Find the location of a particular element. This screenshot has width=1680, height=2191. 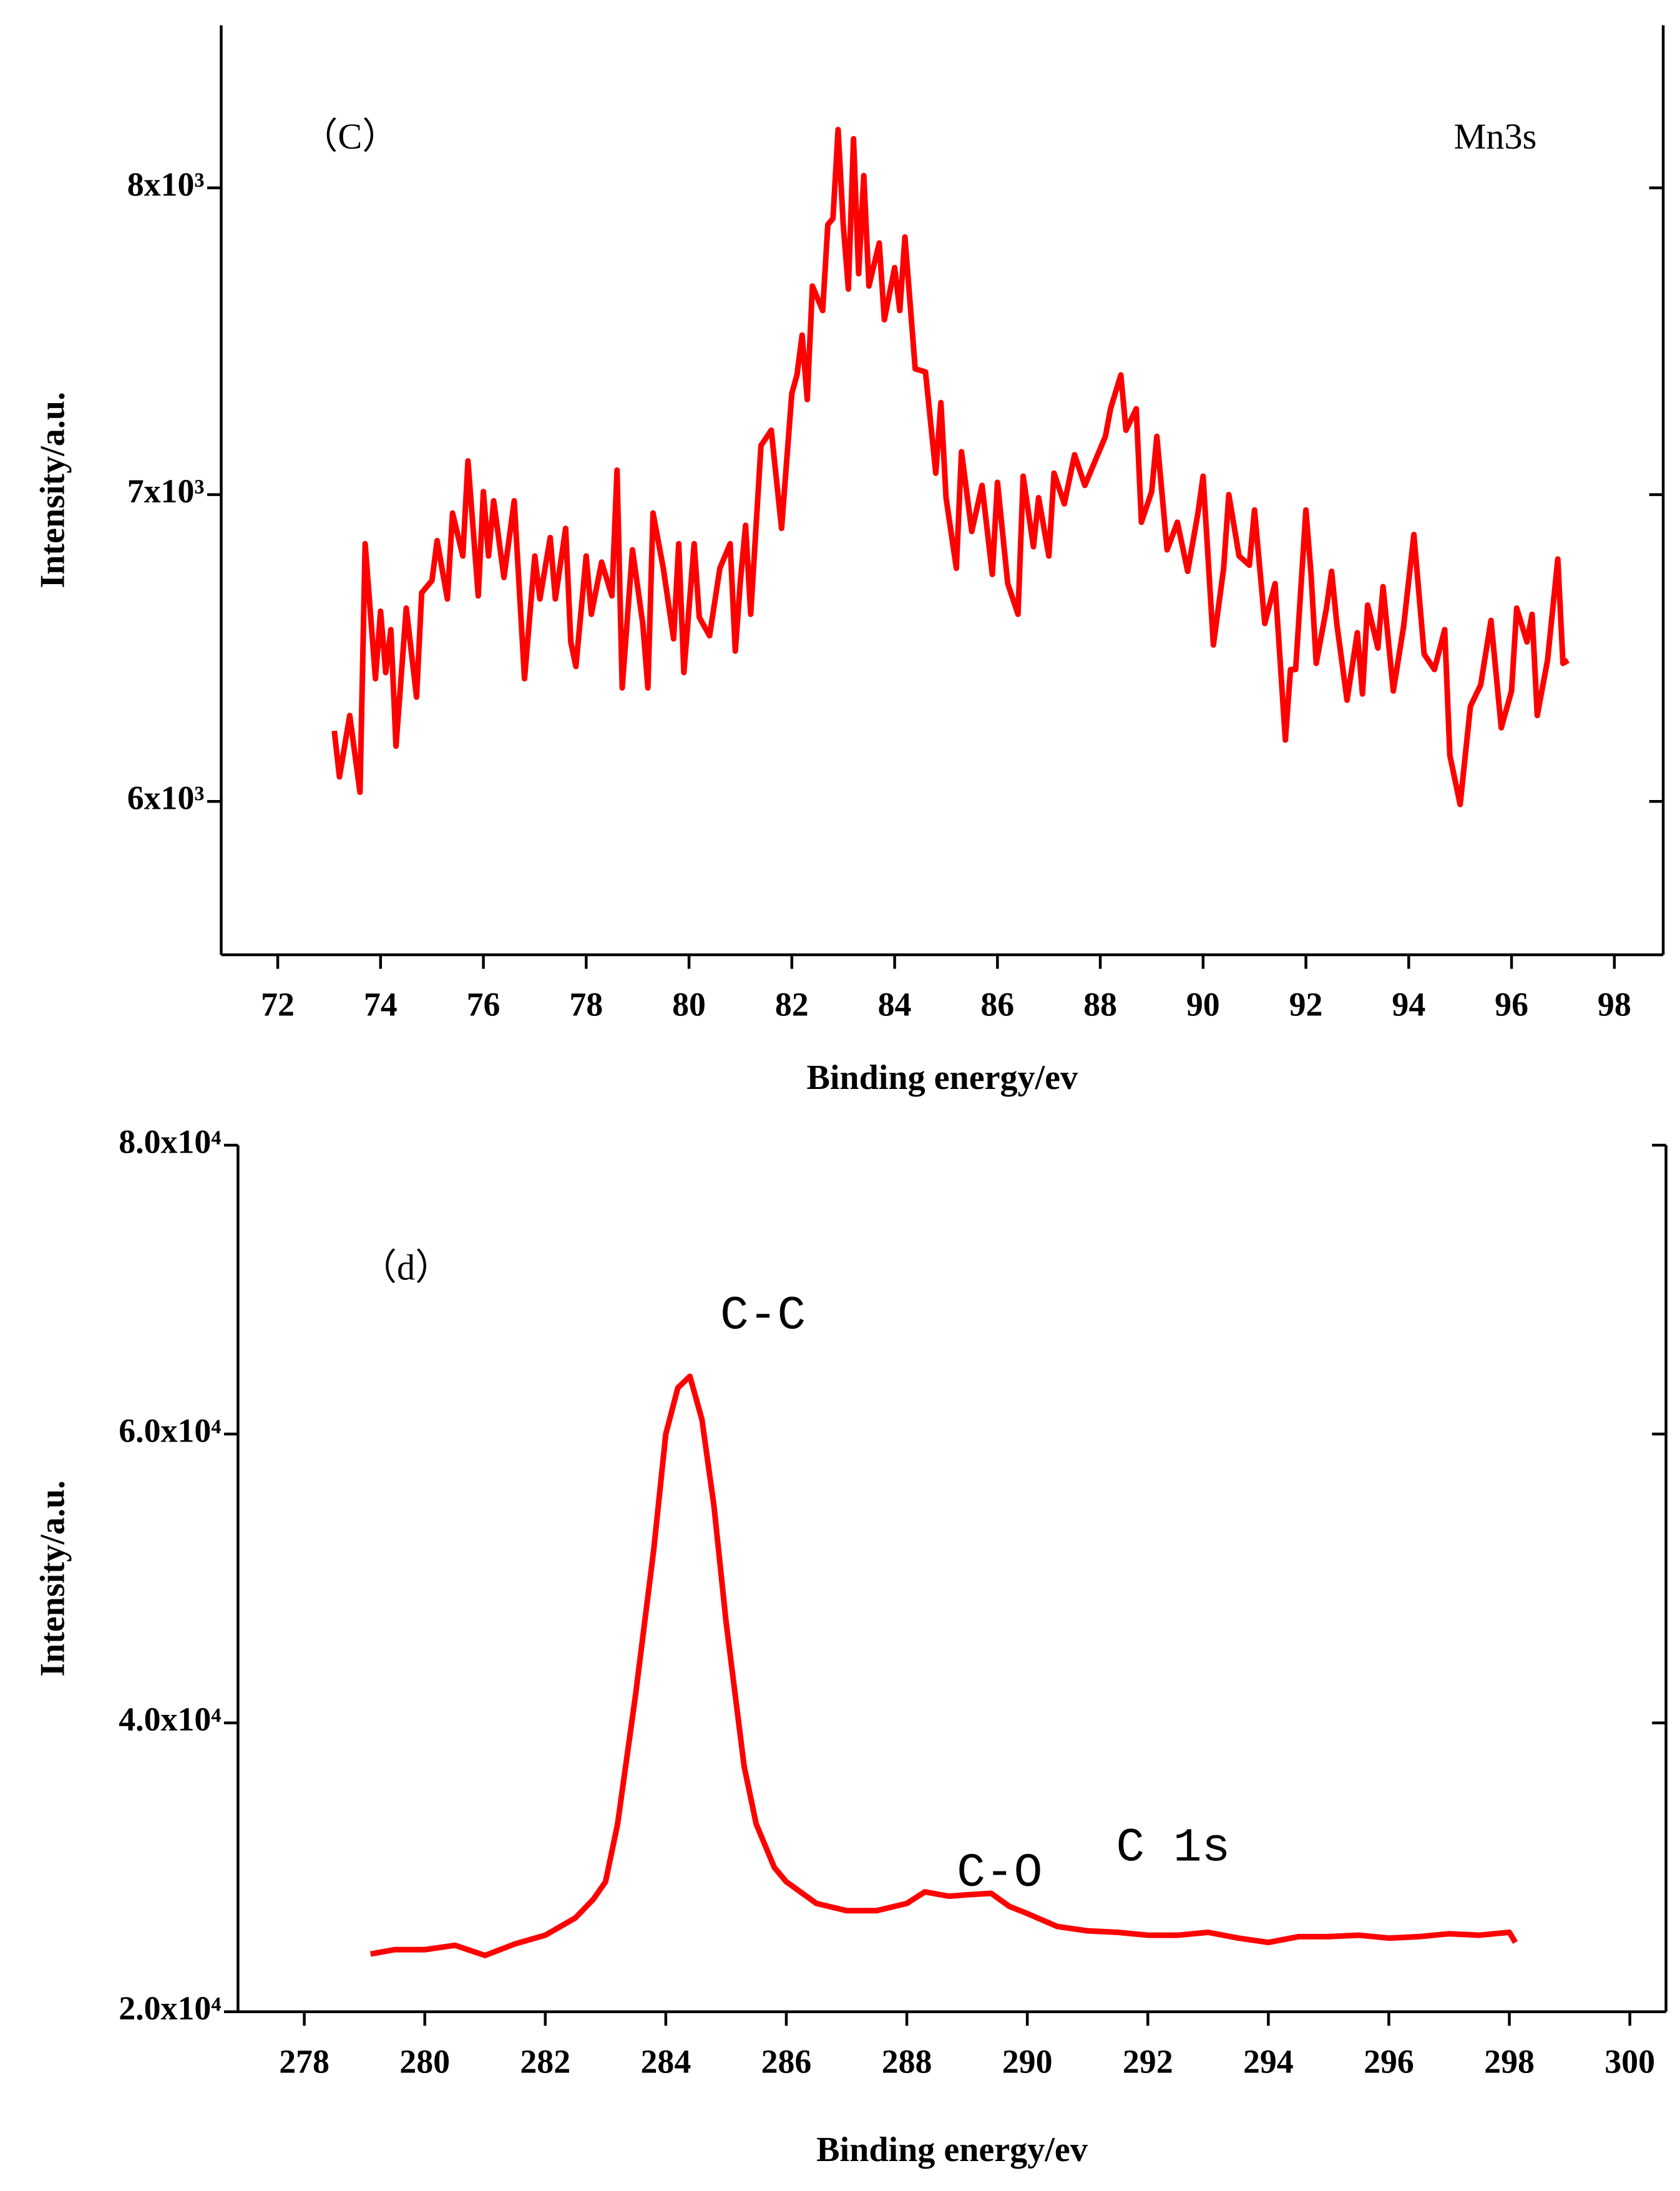

annotation: （C） is located at coordinates (350, 136).